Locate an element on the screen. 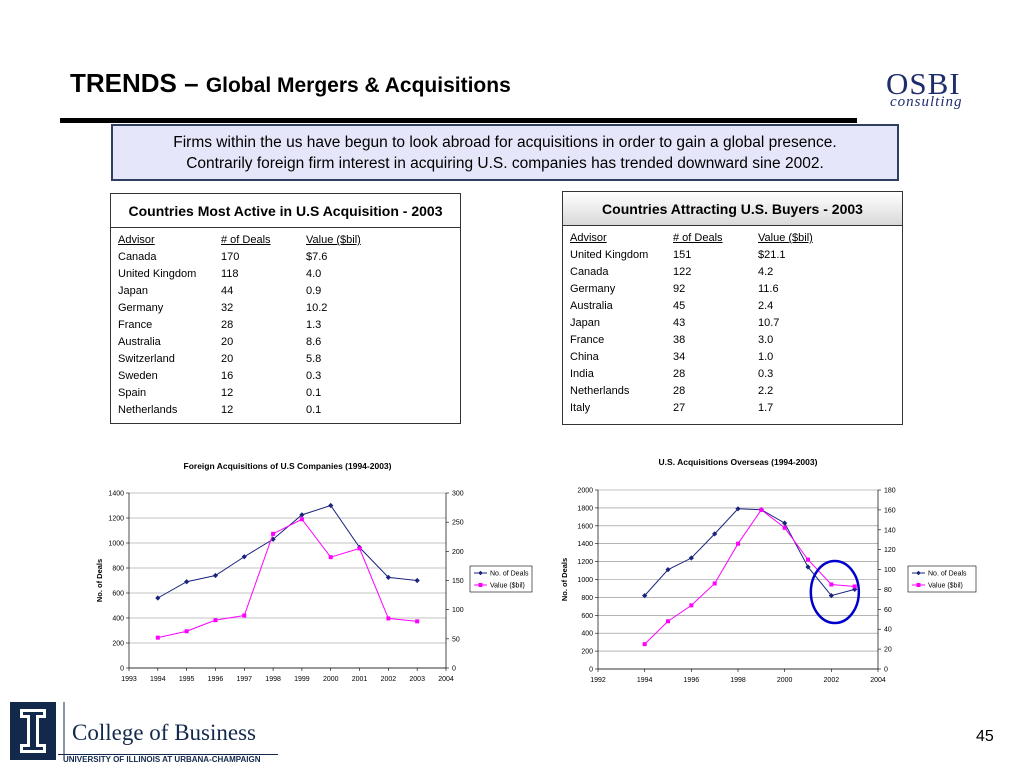  y-tick-label: 1800 is located at coordinates (585, 508).